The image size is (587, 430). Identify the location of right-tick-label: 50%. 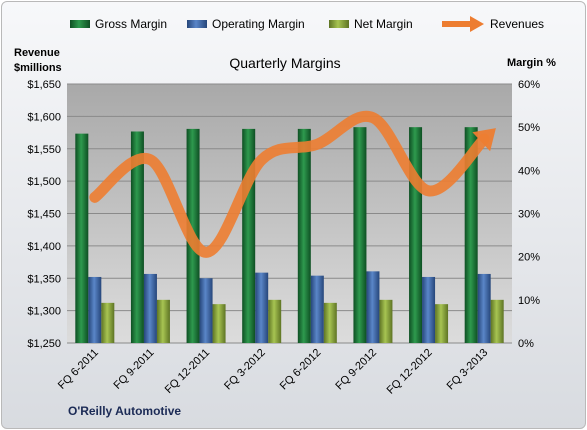
(529, 128).